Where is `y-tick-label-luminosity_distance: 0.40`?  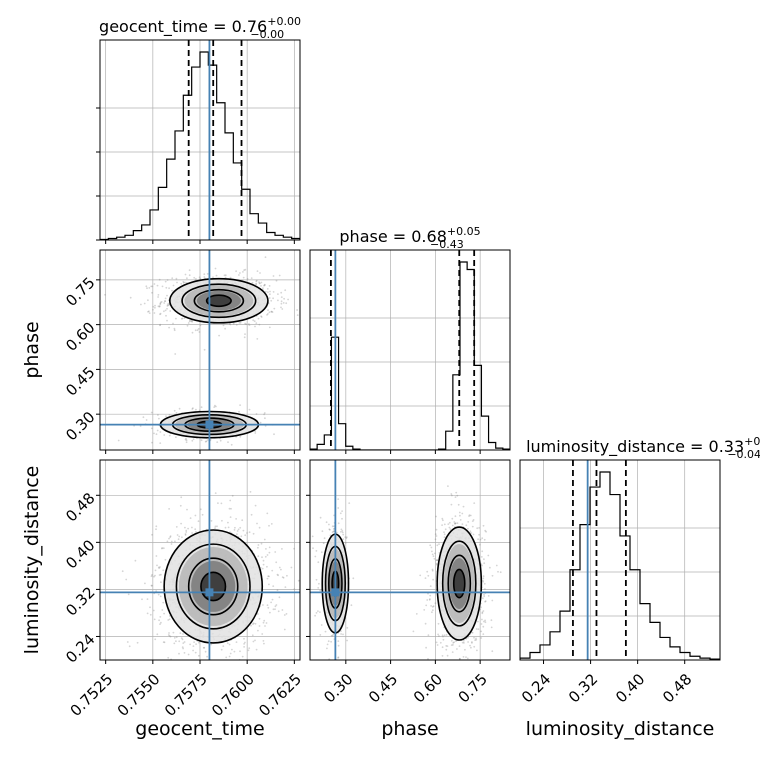 y-tick-label-luminosity_distance: 0.40 is located at coordinates (80, 554).